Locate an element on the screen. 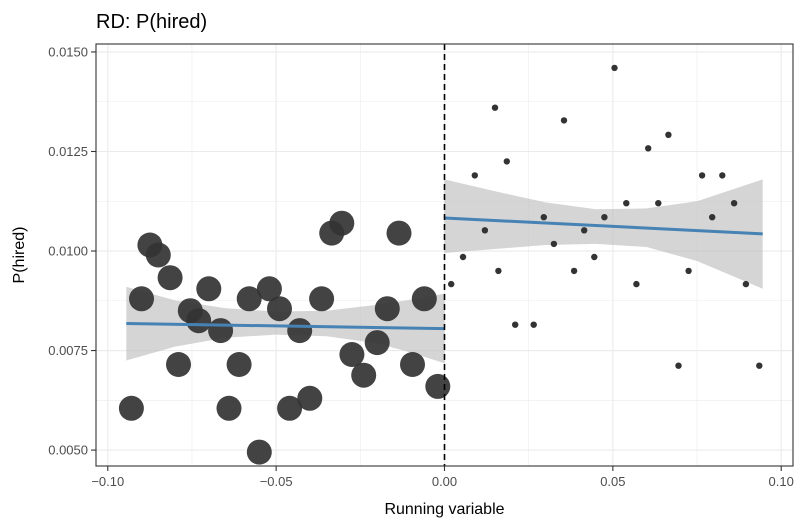 This screenshot has height=524, width=795. x-tick-label: 0.10 is located at coordinates (781, 481).